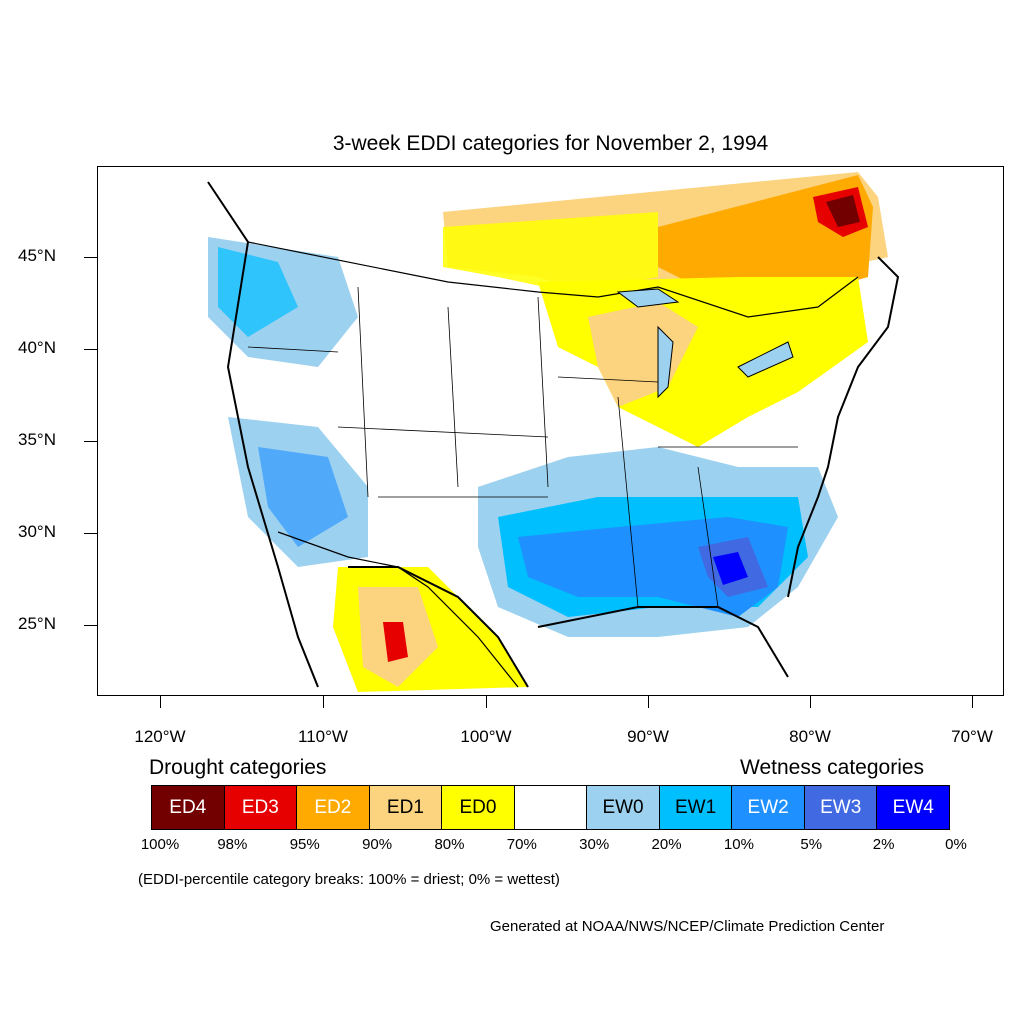  What do you see at coordinates (913, 807) in the screenshot?
I see `legend-swatch-ew4: EW4` at bounding box center [913, 807].